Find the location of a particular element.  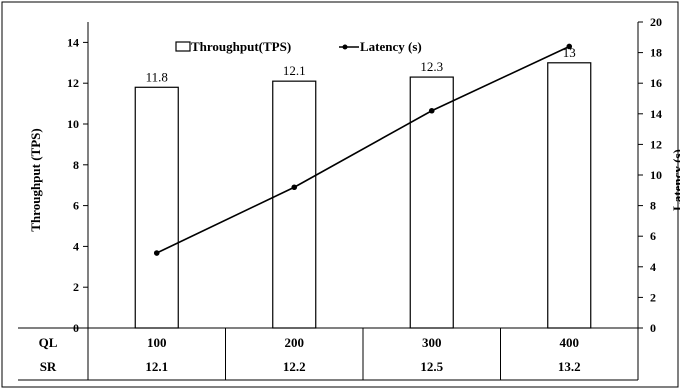

right-axis-title: Latency (s) is located at coordinates (675, 180).